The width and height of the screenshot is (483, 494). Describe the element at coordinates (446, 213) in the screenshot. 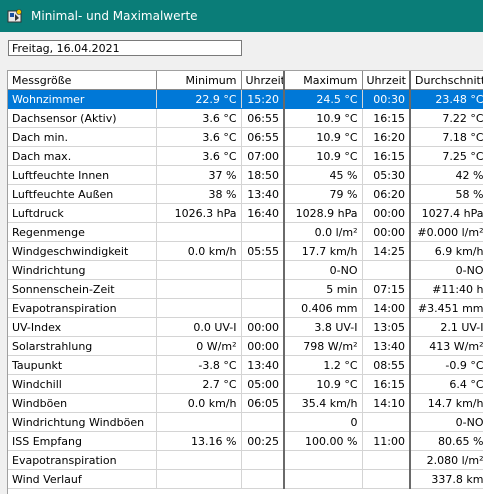

I see `cell-average: 1027.4 hPa` at that location.